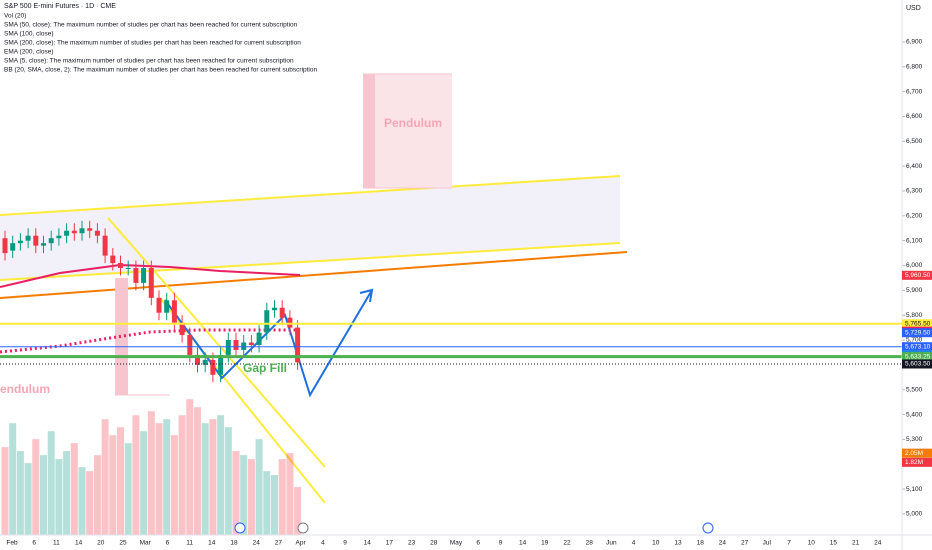  I want to click on x-tick-label: 10, so click(656, 543).